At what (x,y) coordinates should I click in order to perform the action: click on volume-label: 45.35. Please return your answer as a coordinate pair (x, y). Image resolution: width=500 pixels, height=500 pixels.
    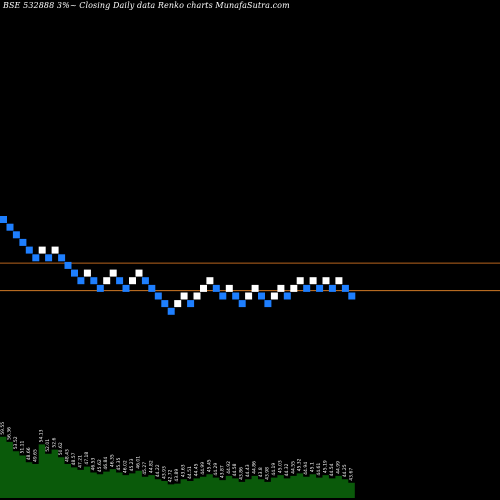
    Looking at the image, I should click on (119, 463).